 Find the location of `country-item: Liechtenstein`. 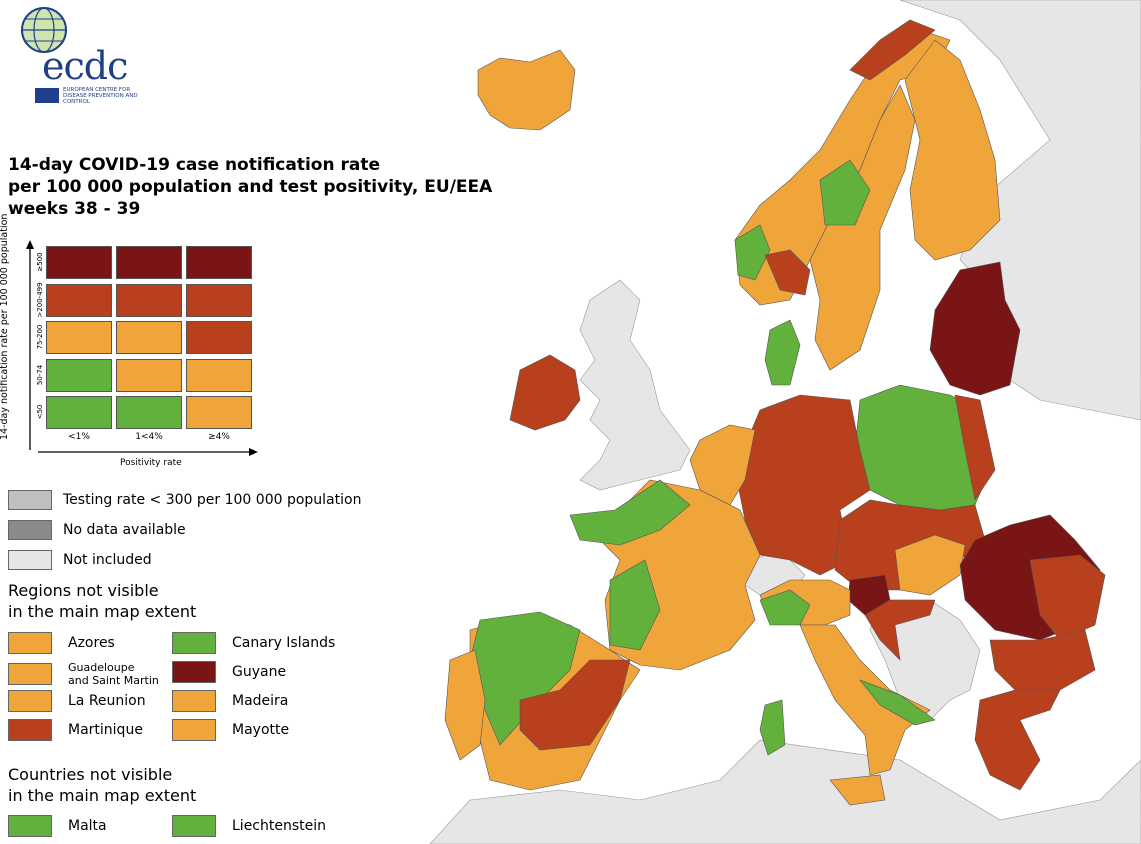

country-item: Liechtenstein is located at coordinates (249, 826).